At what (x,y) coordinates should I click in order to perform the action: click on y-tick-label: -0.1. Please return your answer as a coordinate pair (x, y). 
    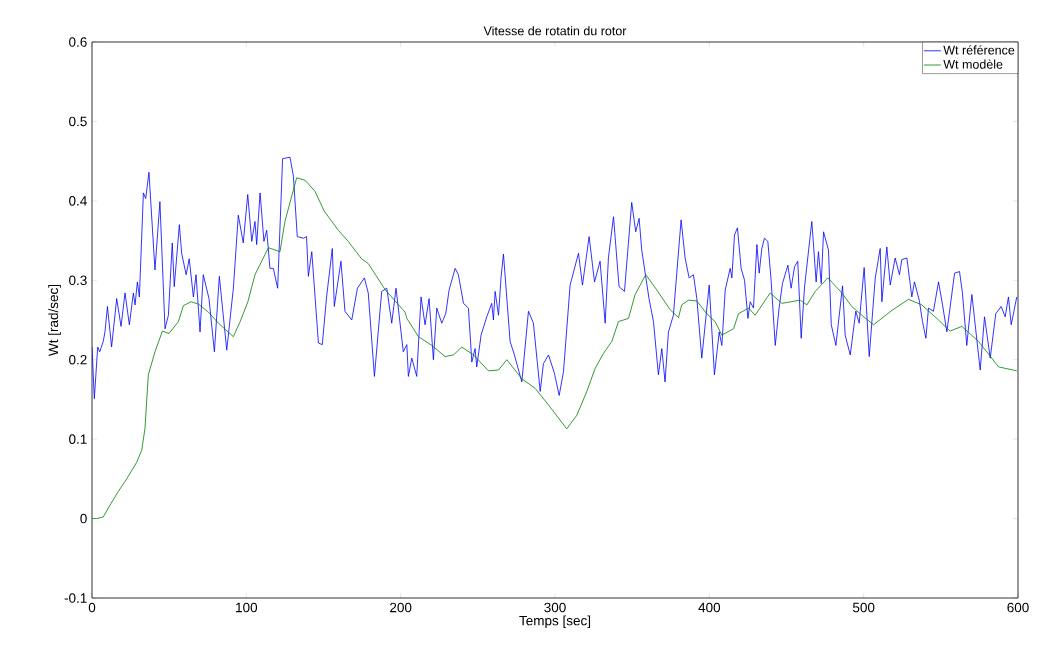
    Looking at the image, I should click on (75, 598).